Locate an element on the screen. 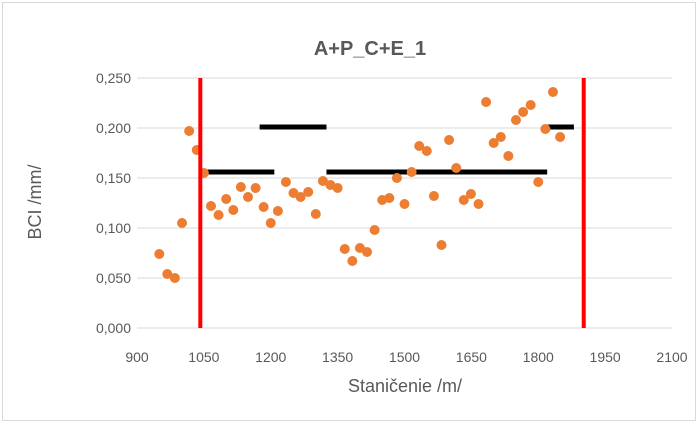 This screenshot has height=424, width=699. x-tick-label: 900 is located at coordinates (137, 357).